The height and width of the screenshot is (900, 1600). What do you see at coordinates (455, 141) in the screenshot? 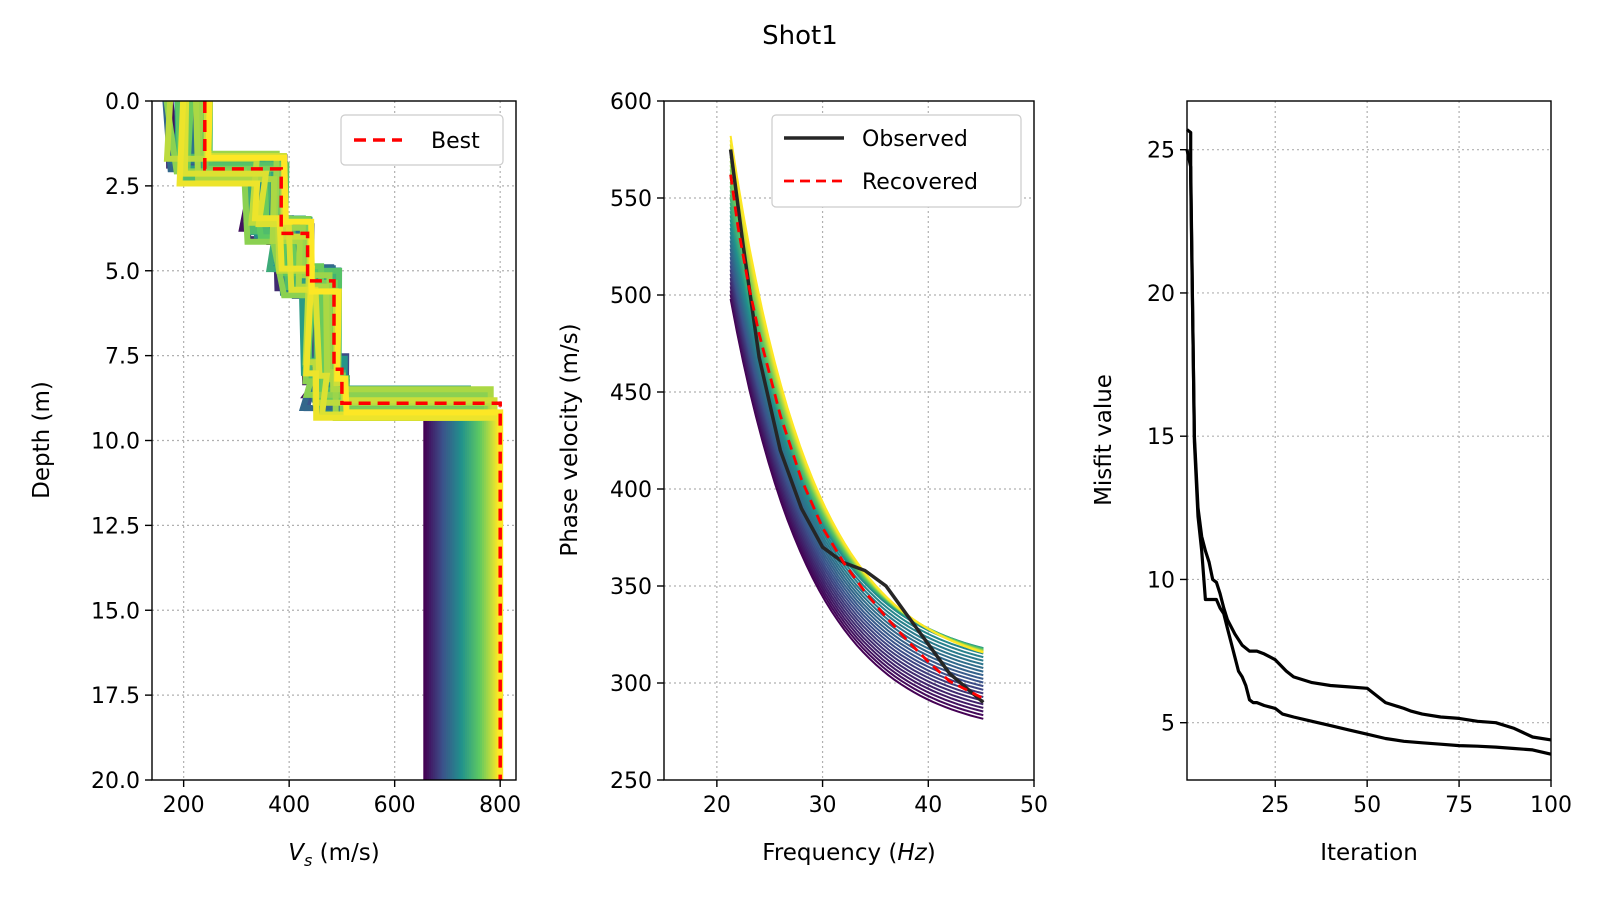
I see `legend-best-label: Best` at bounding box center [455, 141].